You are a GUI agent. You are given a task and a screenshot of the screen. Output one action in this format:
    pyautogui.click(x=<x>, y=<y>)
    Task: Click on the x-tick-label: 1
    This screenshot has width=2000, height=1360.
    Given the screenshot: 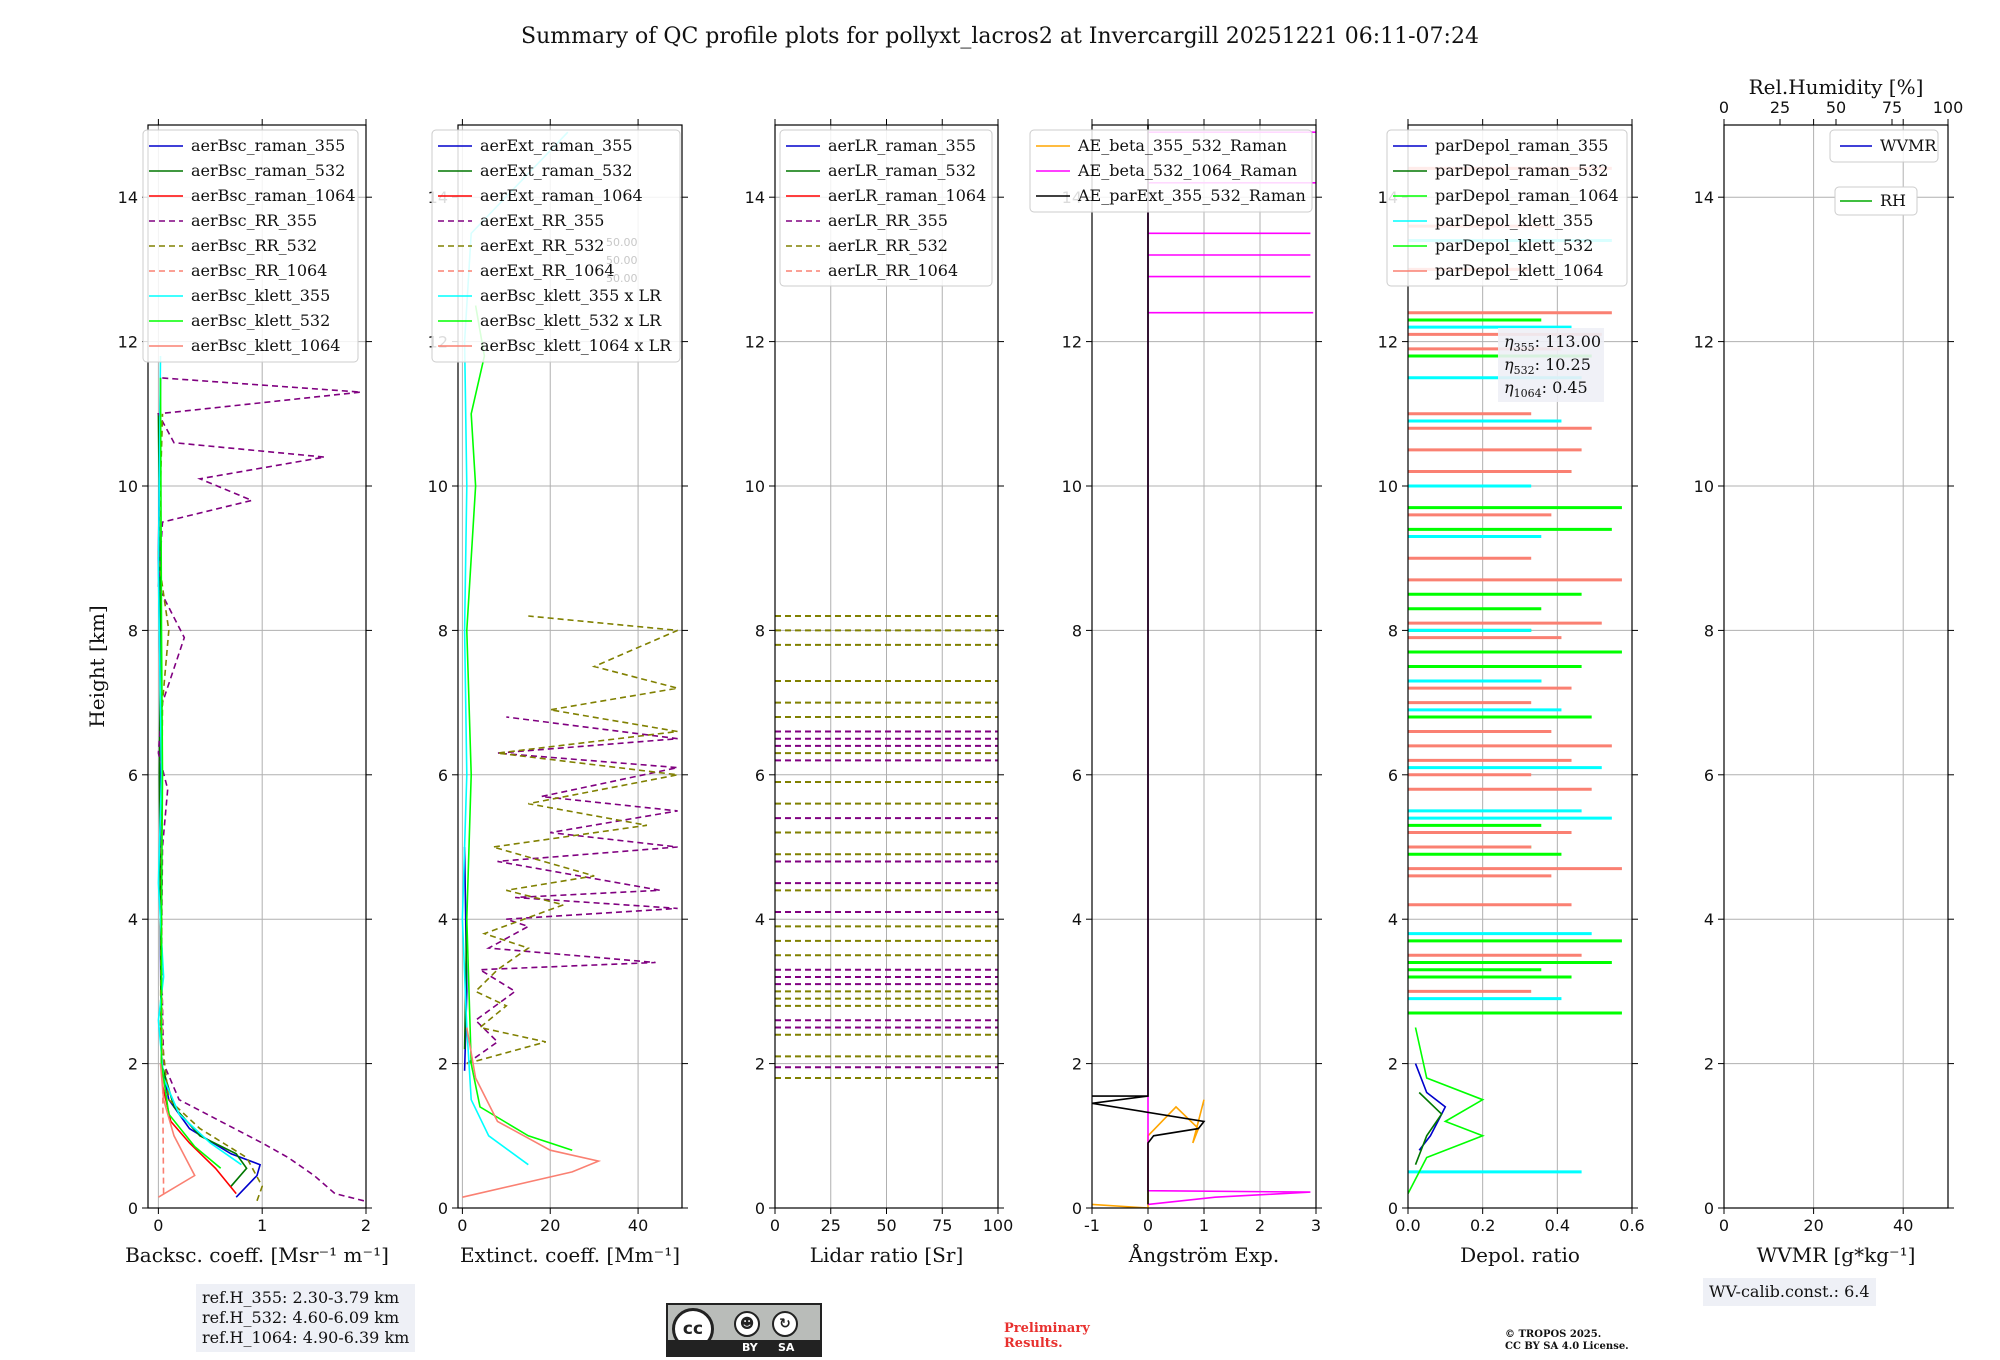 What is the action you would take?
    pyautogui.click(x=262, y=1225)
    